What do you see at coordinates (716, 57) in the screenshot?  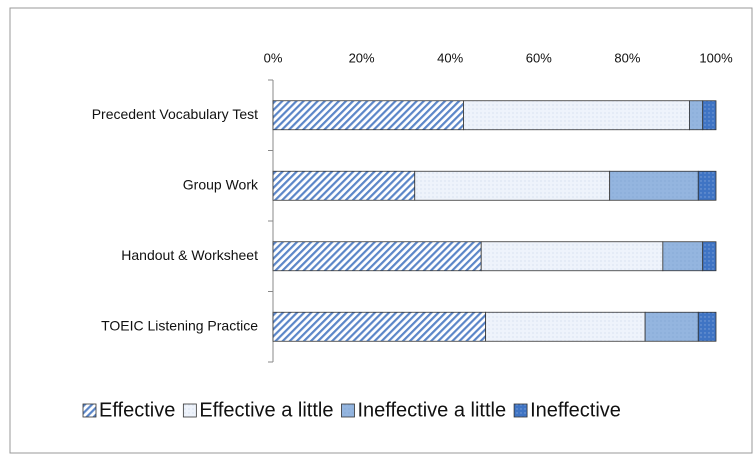 I see `x-tick-label: 100%` at bounding box center [716, 57].